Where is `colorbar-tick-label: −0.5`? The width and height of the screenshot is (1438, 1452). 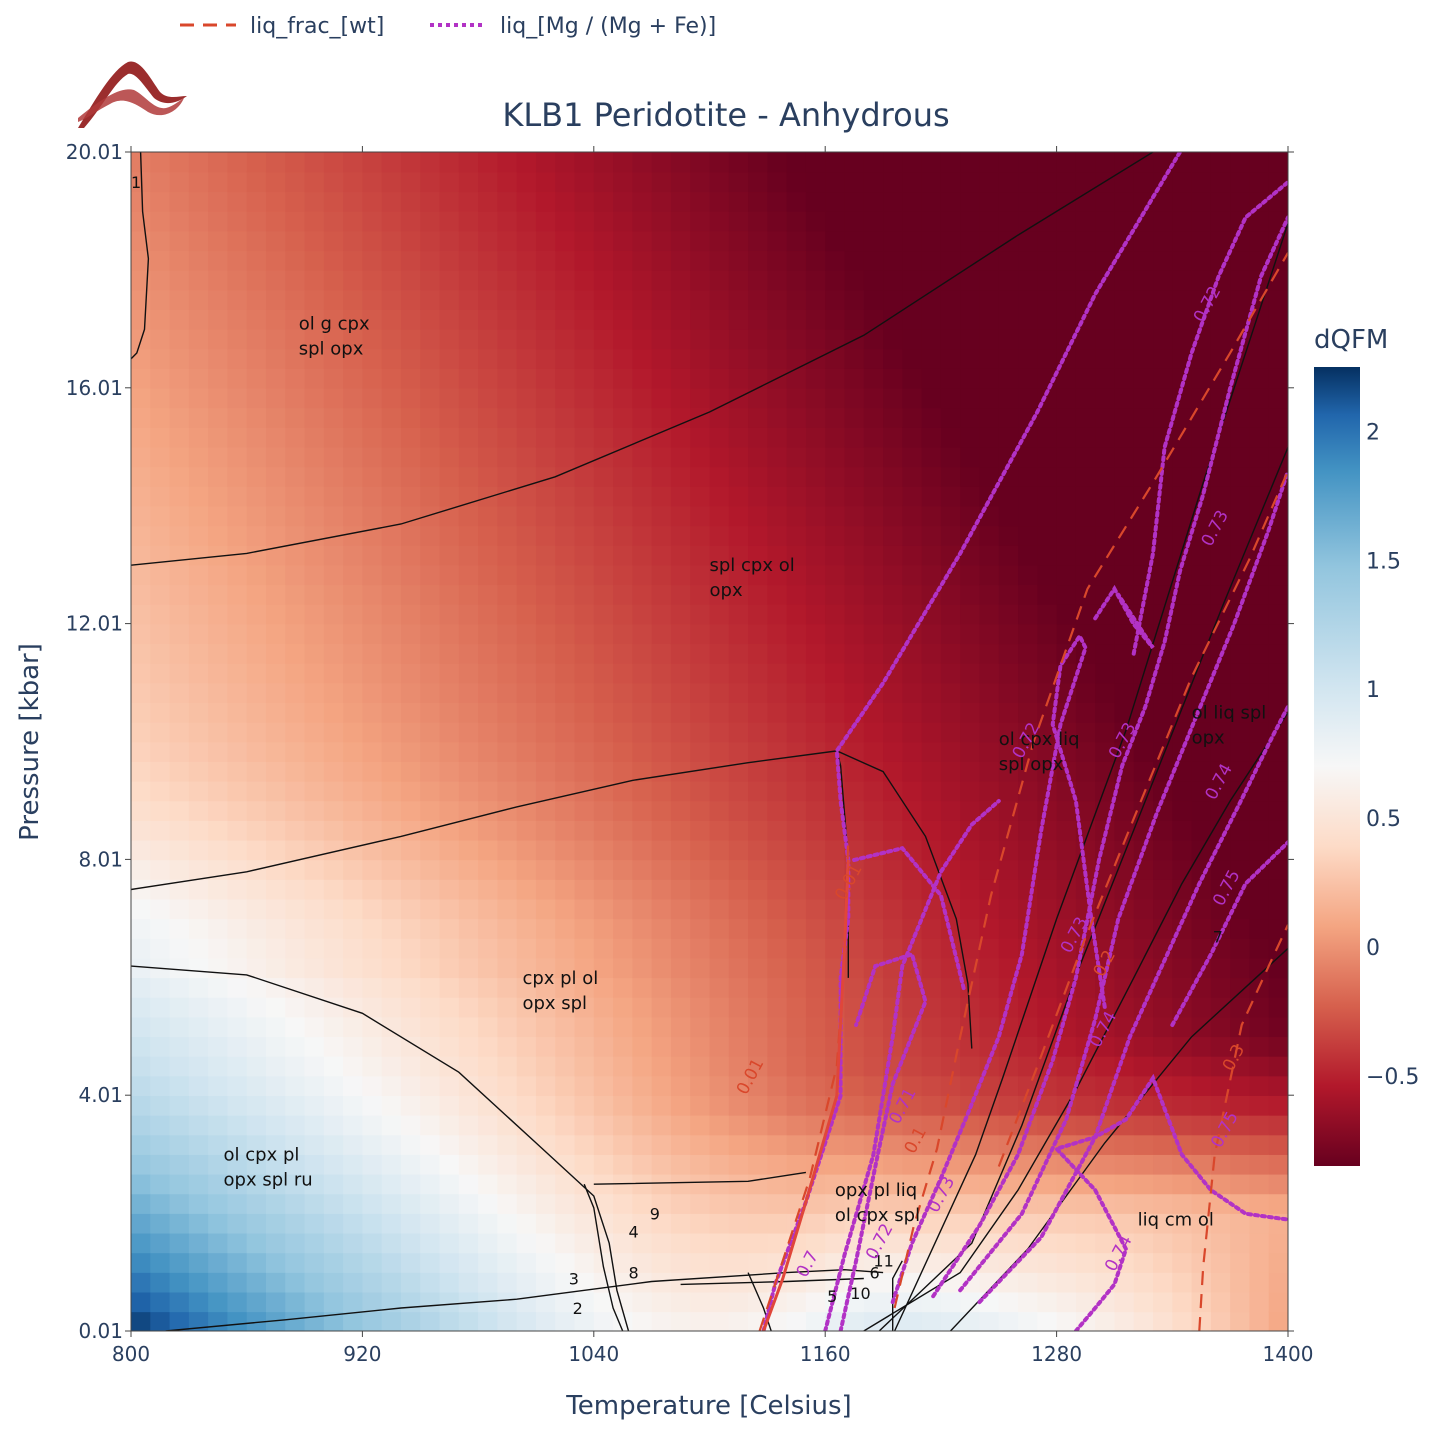 colorbar-tick-label: −0.5 is located at coordinates (1392, 1077).